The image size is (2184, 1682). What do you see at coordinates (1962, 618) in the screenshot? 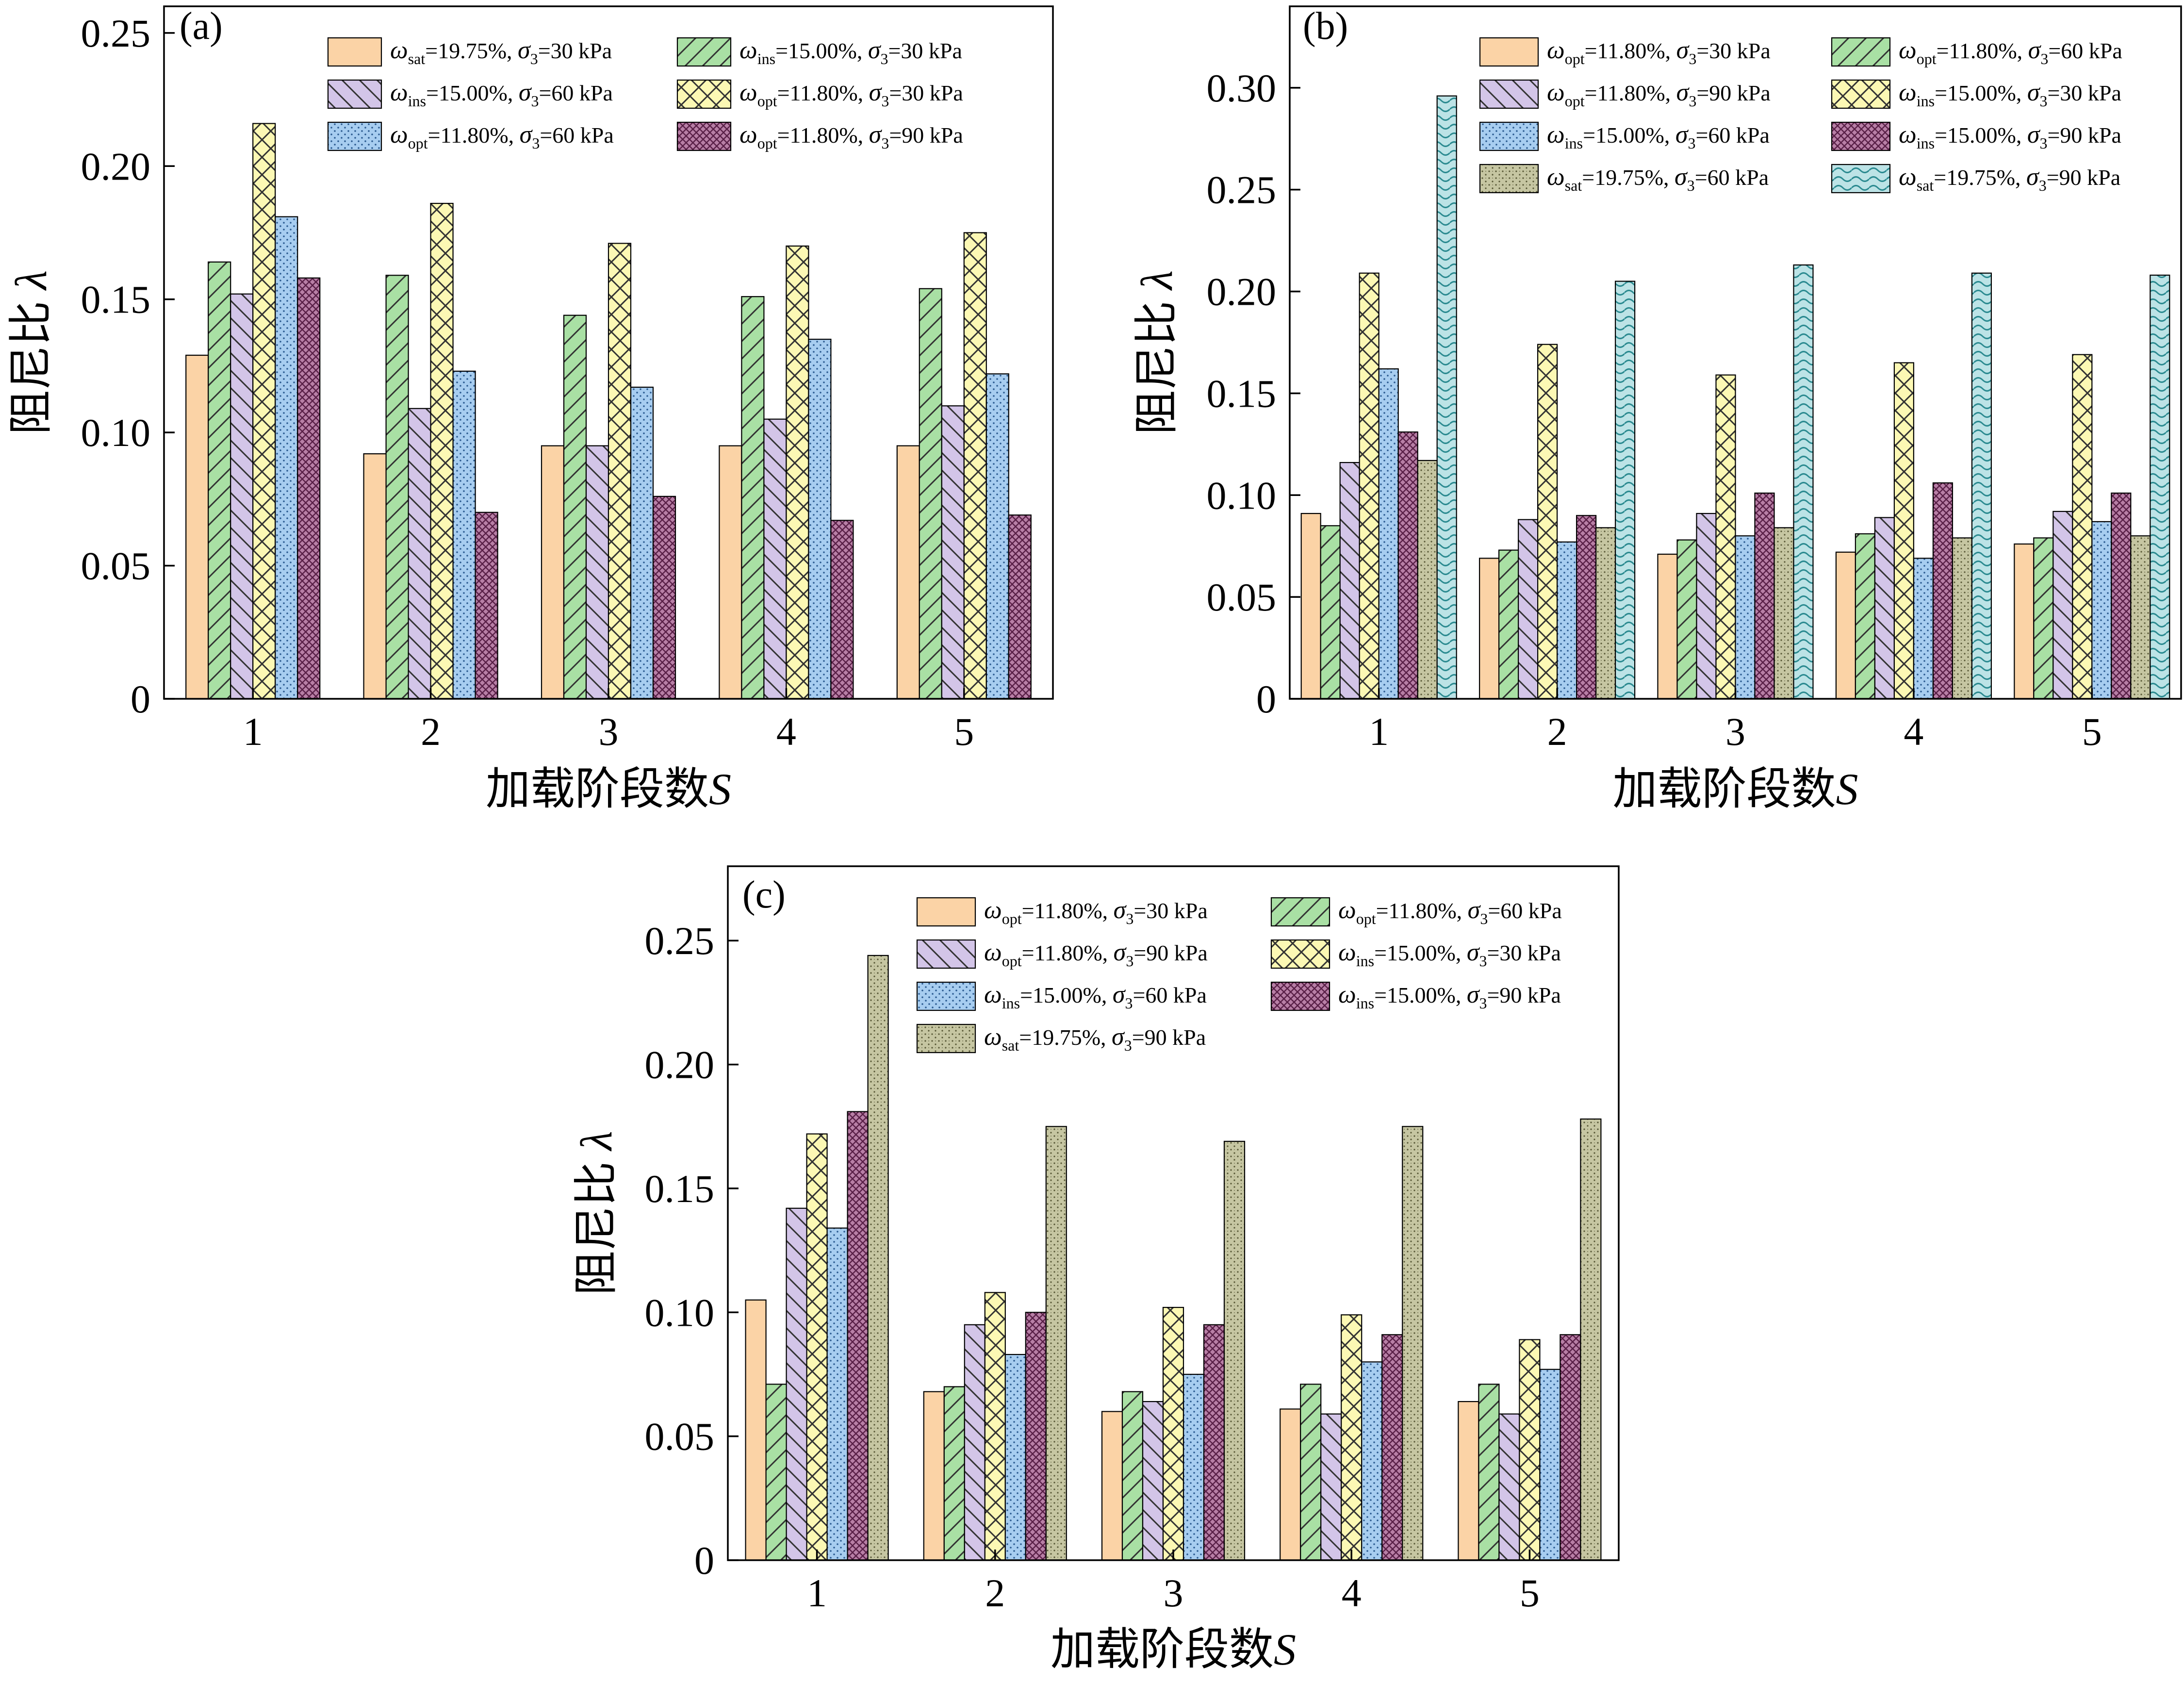
I see `bar-b-s7-c4` at bounding box center [1962, 618].